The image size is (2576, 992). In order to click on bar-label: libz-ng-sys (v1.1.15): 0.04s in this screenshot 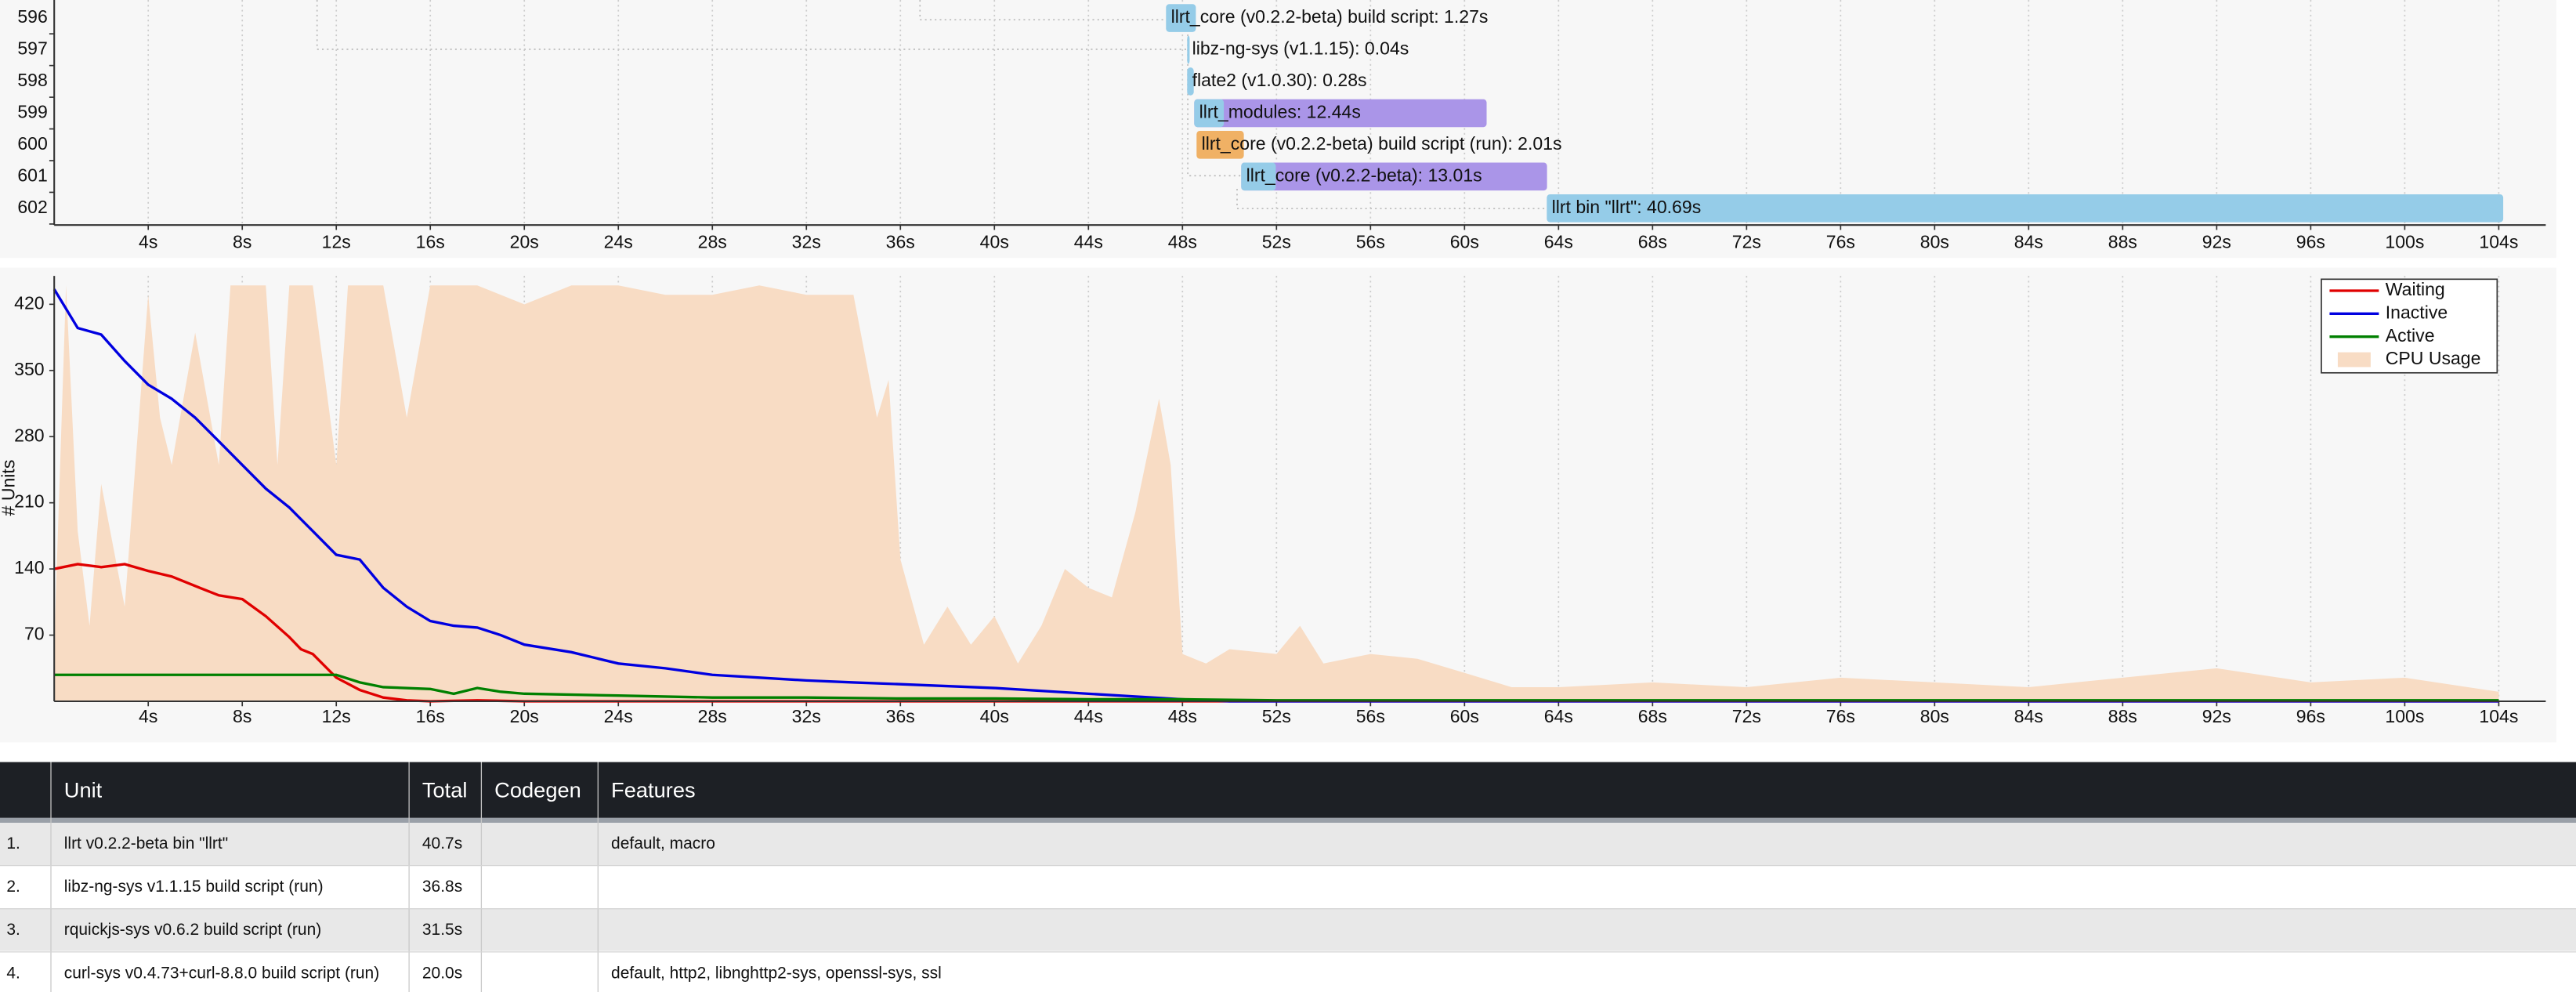, I will do `click(1300, 48)`.